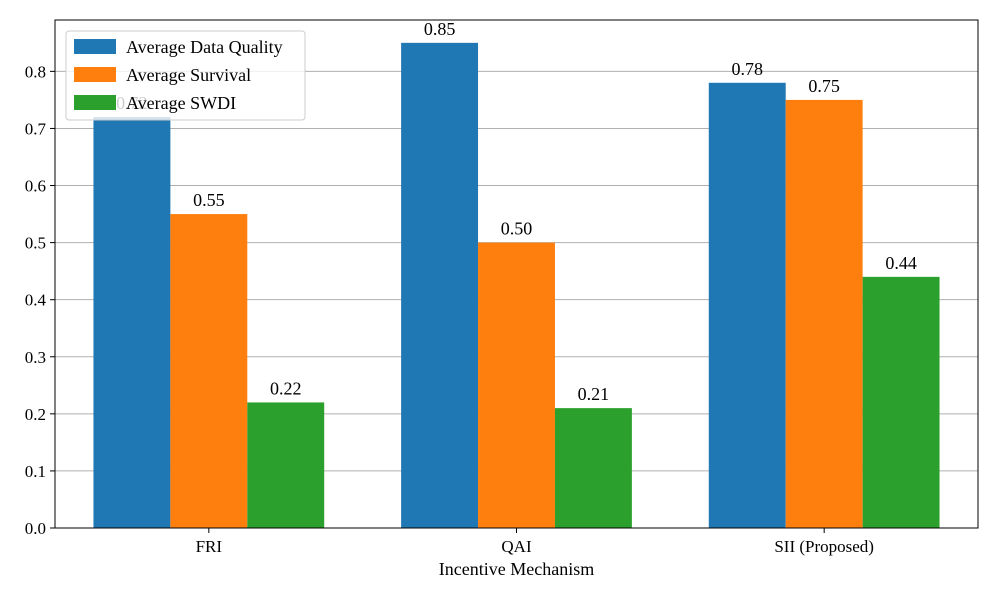 The height and width of the screenshot is (605, 1000). Describe the element at coordinates (286, 388) in the screenshot. I see `bar-value-label: 0.22` at that location.